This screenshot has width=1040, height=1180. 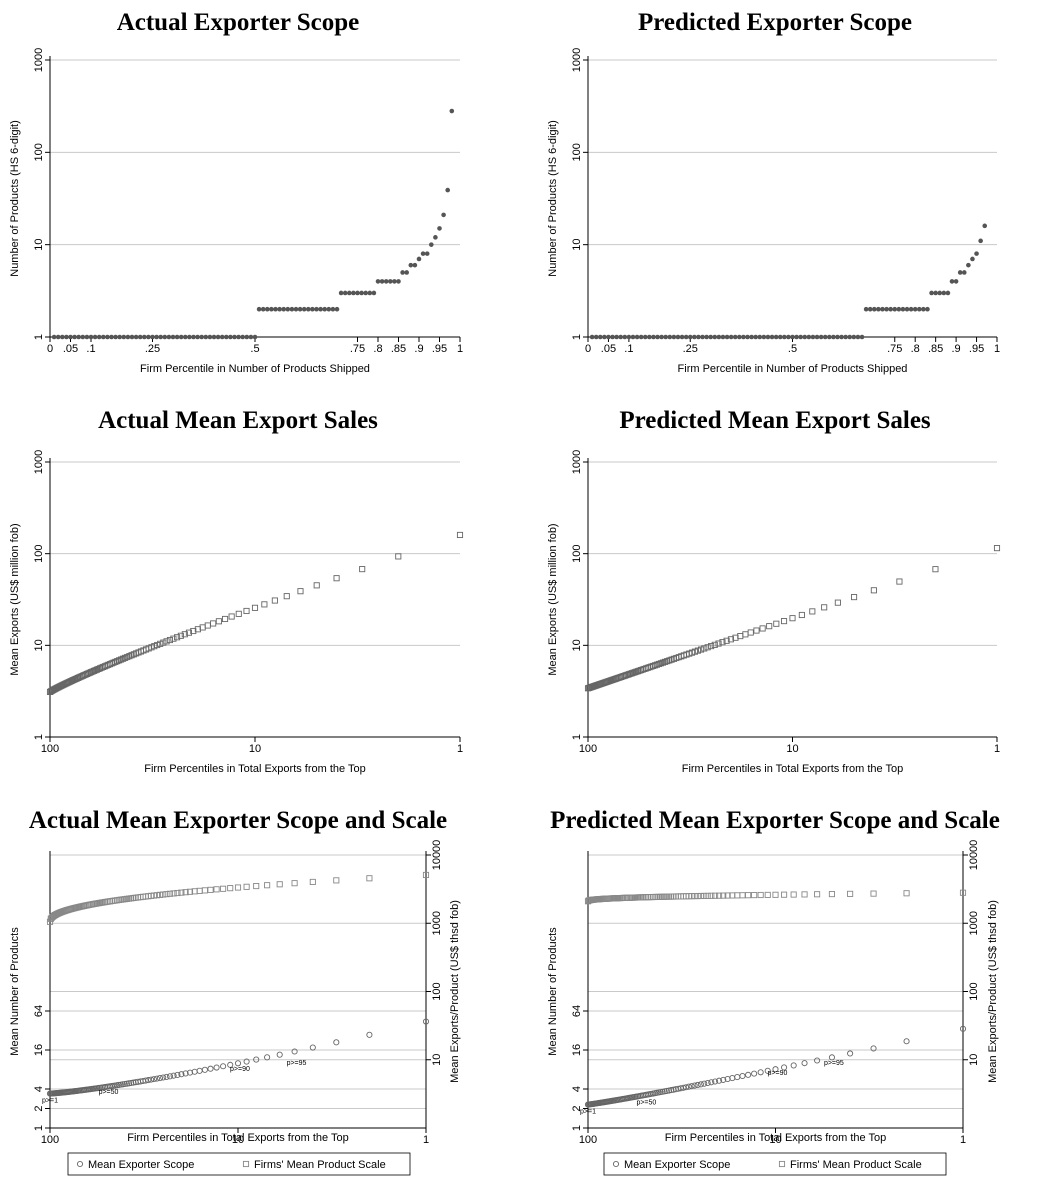 What do you see at coordinates (778, 1073) in the screenshot?
I see `annotation-label: p>=90` at bounding box center [778, 1073].